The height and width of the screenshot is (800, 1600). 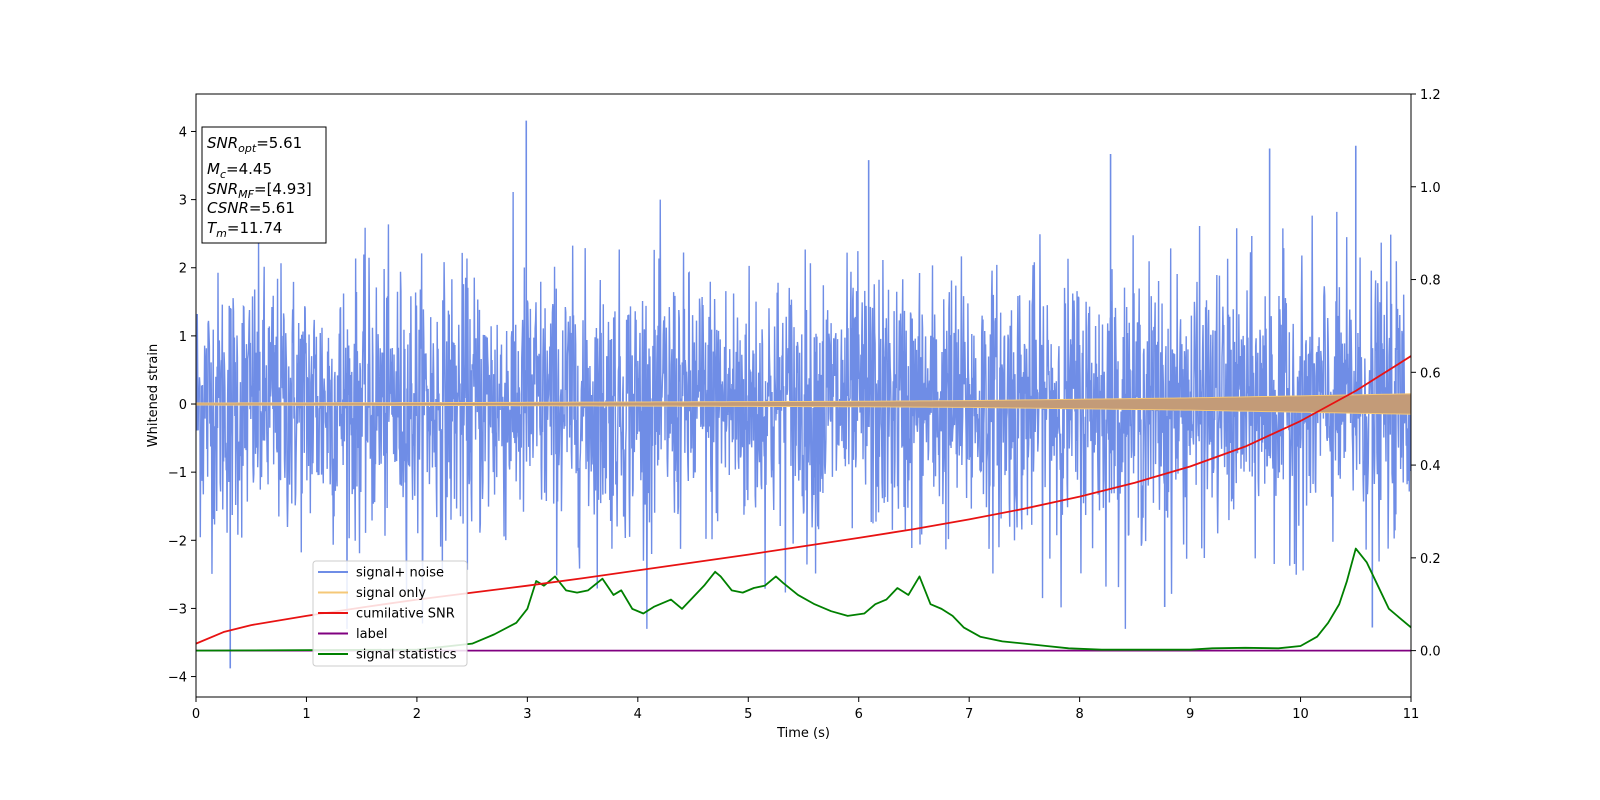 What do you see at coordinates (1430, 652) in the screenshot?
I see `y2-tick-label: 0.0` at bounding box center [1430, 652].